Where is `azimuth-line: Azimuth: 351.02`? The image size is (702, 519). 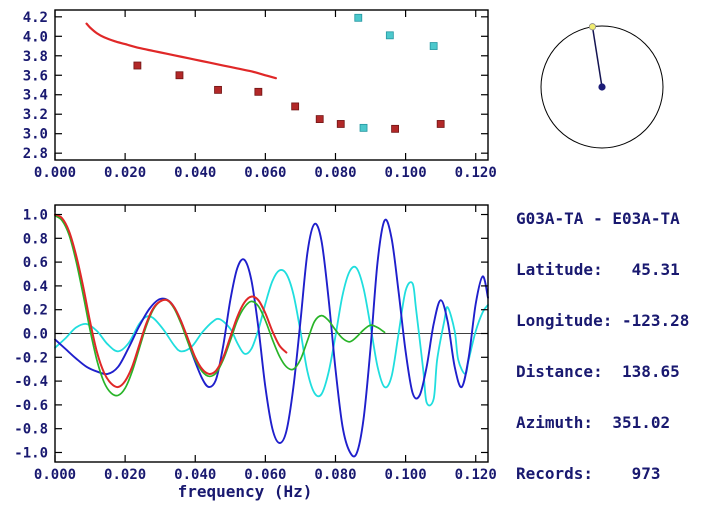 azimuth-line: Azimuth: 351.02 is located at coordinates (593, 422).